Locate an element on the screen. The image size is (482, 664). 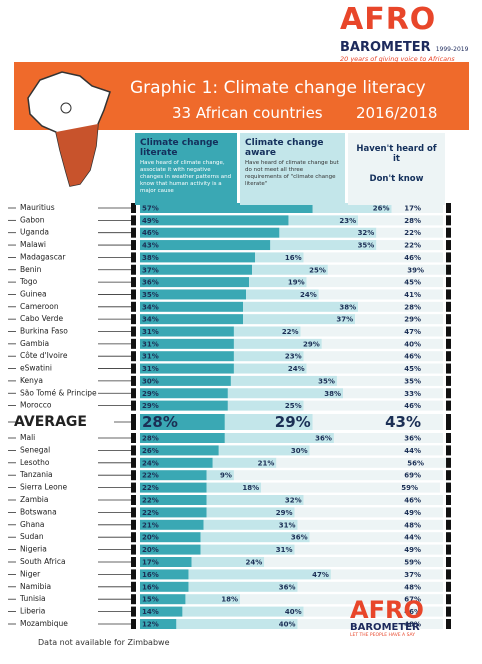
value-label: 9% is located at coordinates (226, 476).